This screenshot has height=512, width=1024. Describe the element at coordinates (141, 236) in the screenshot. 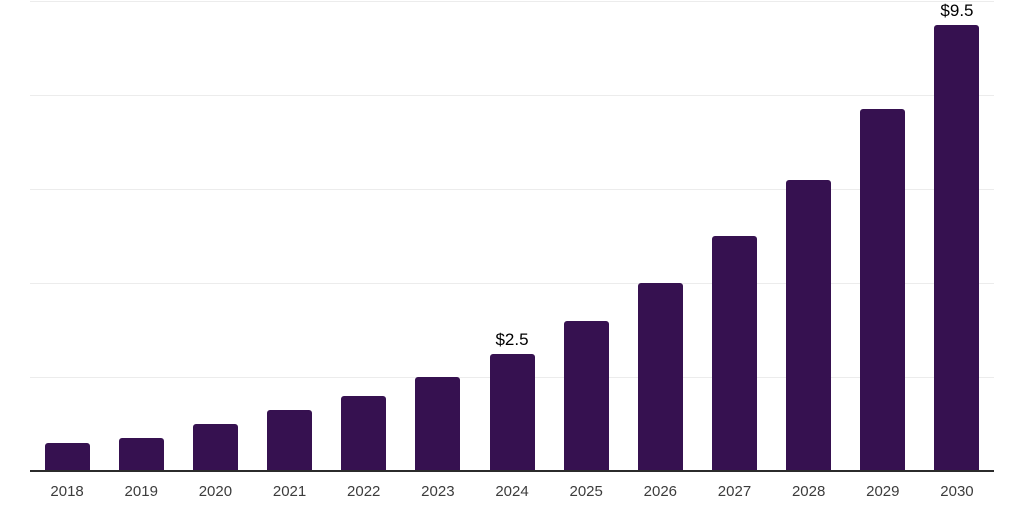

I see `bar-slot-2019` at that location.